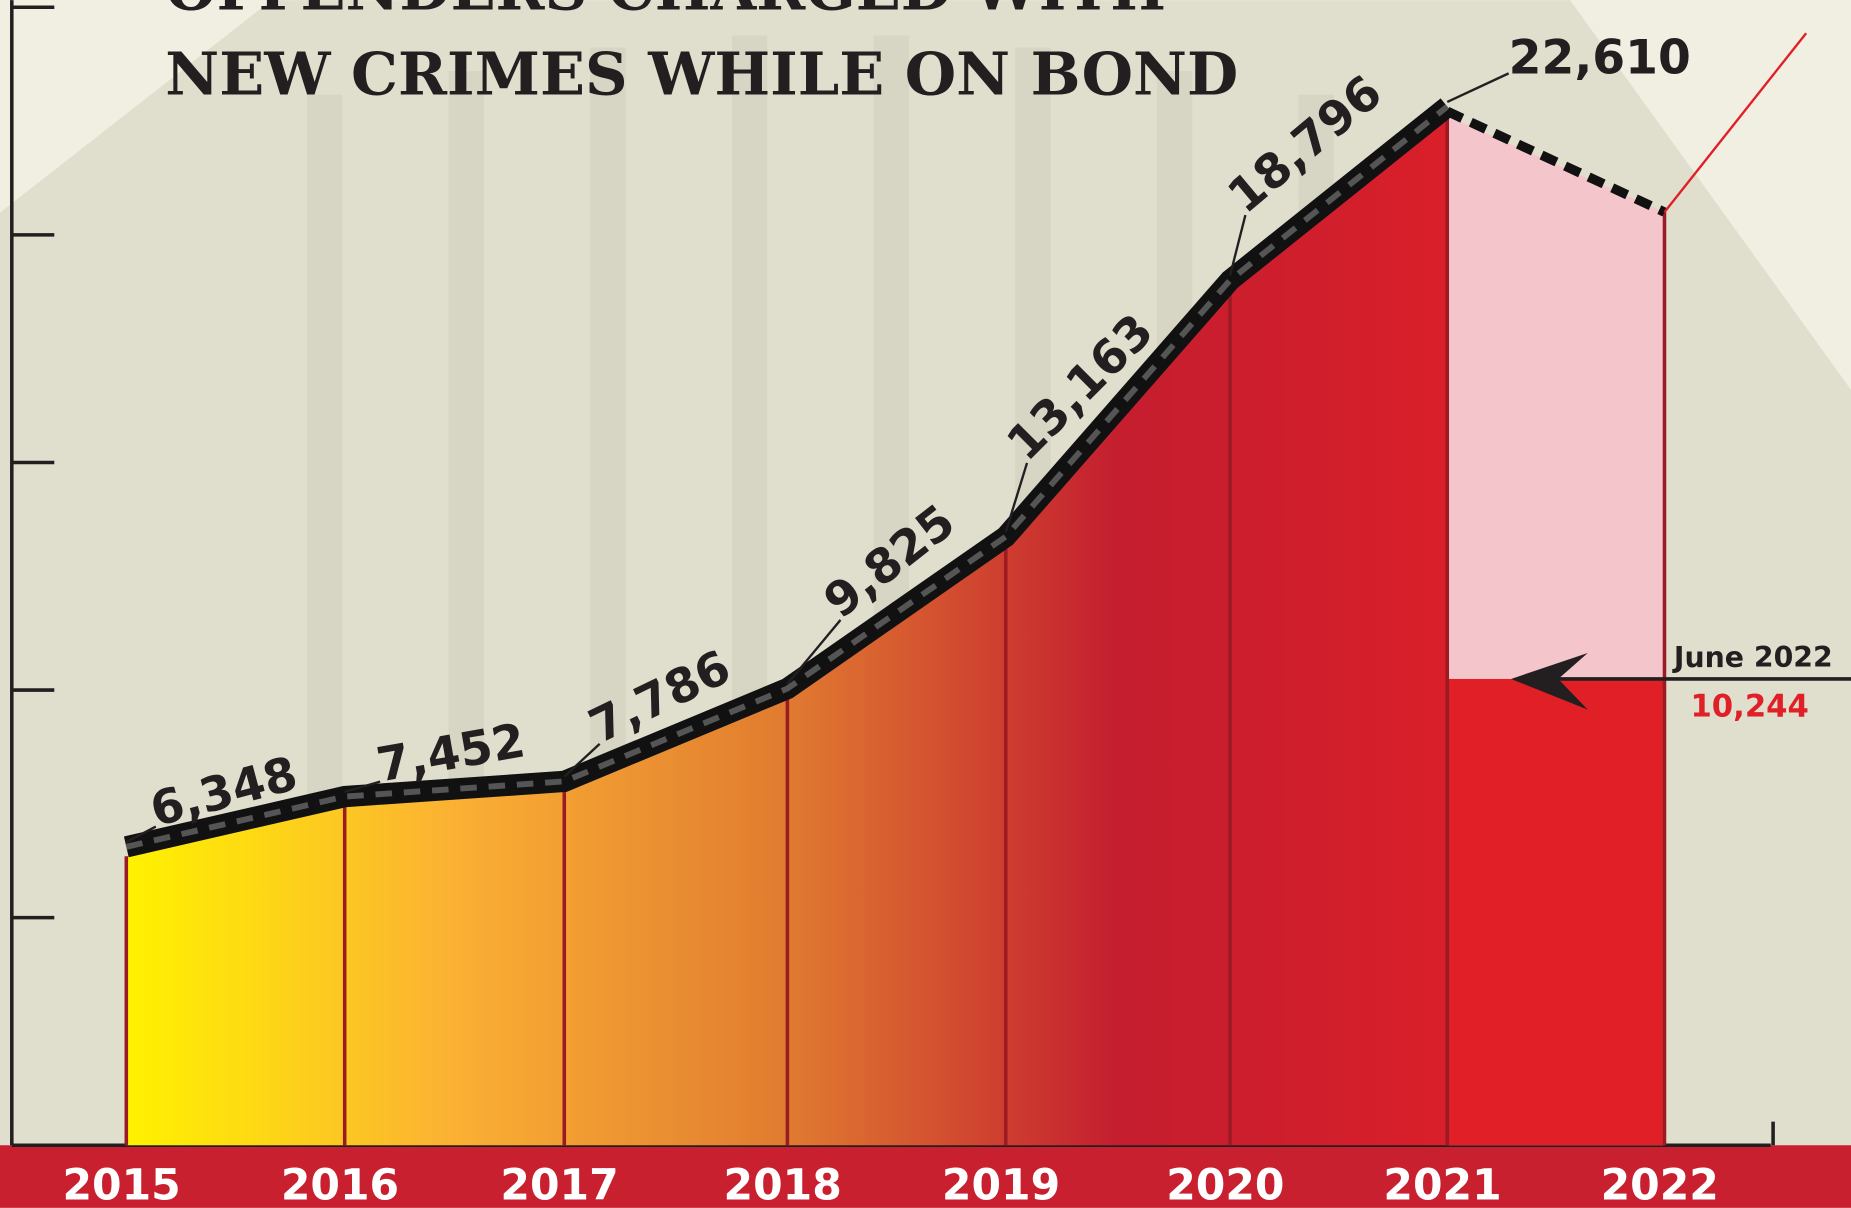  Describe the element at coordinates (1001, 1185) in the screenshot. I see `x-tick-label: 2019` at that location.